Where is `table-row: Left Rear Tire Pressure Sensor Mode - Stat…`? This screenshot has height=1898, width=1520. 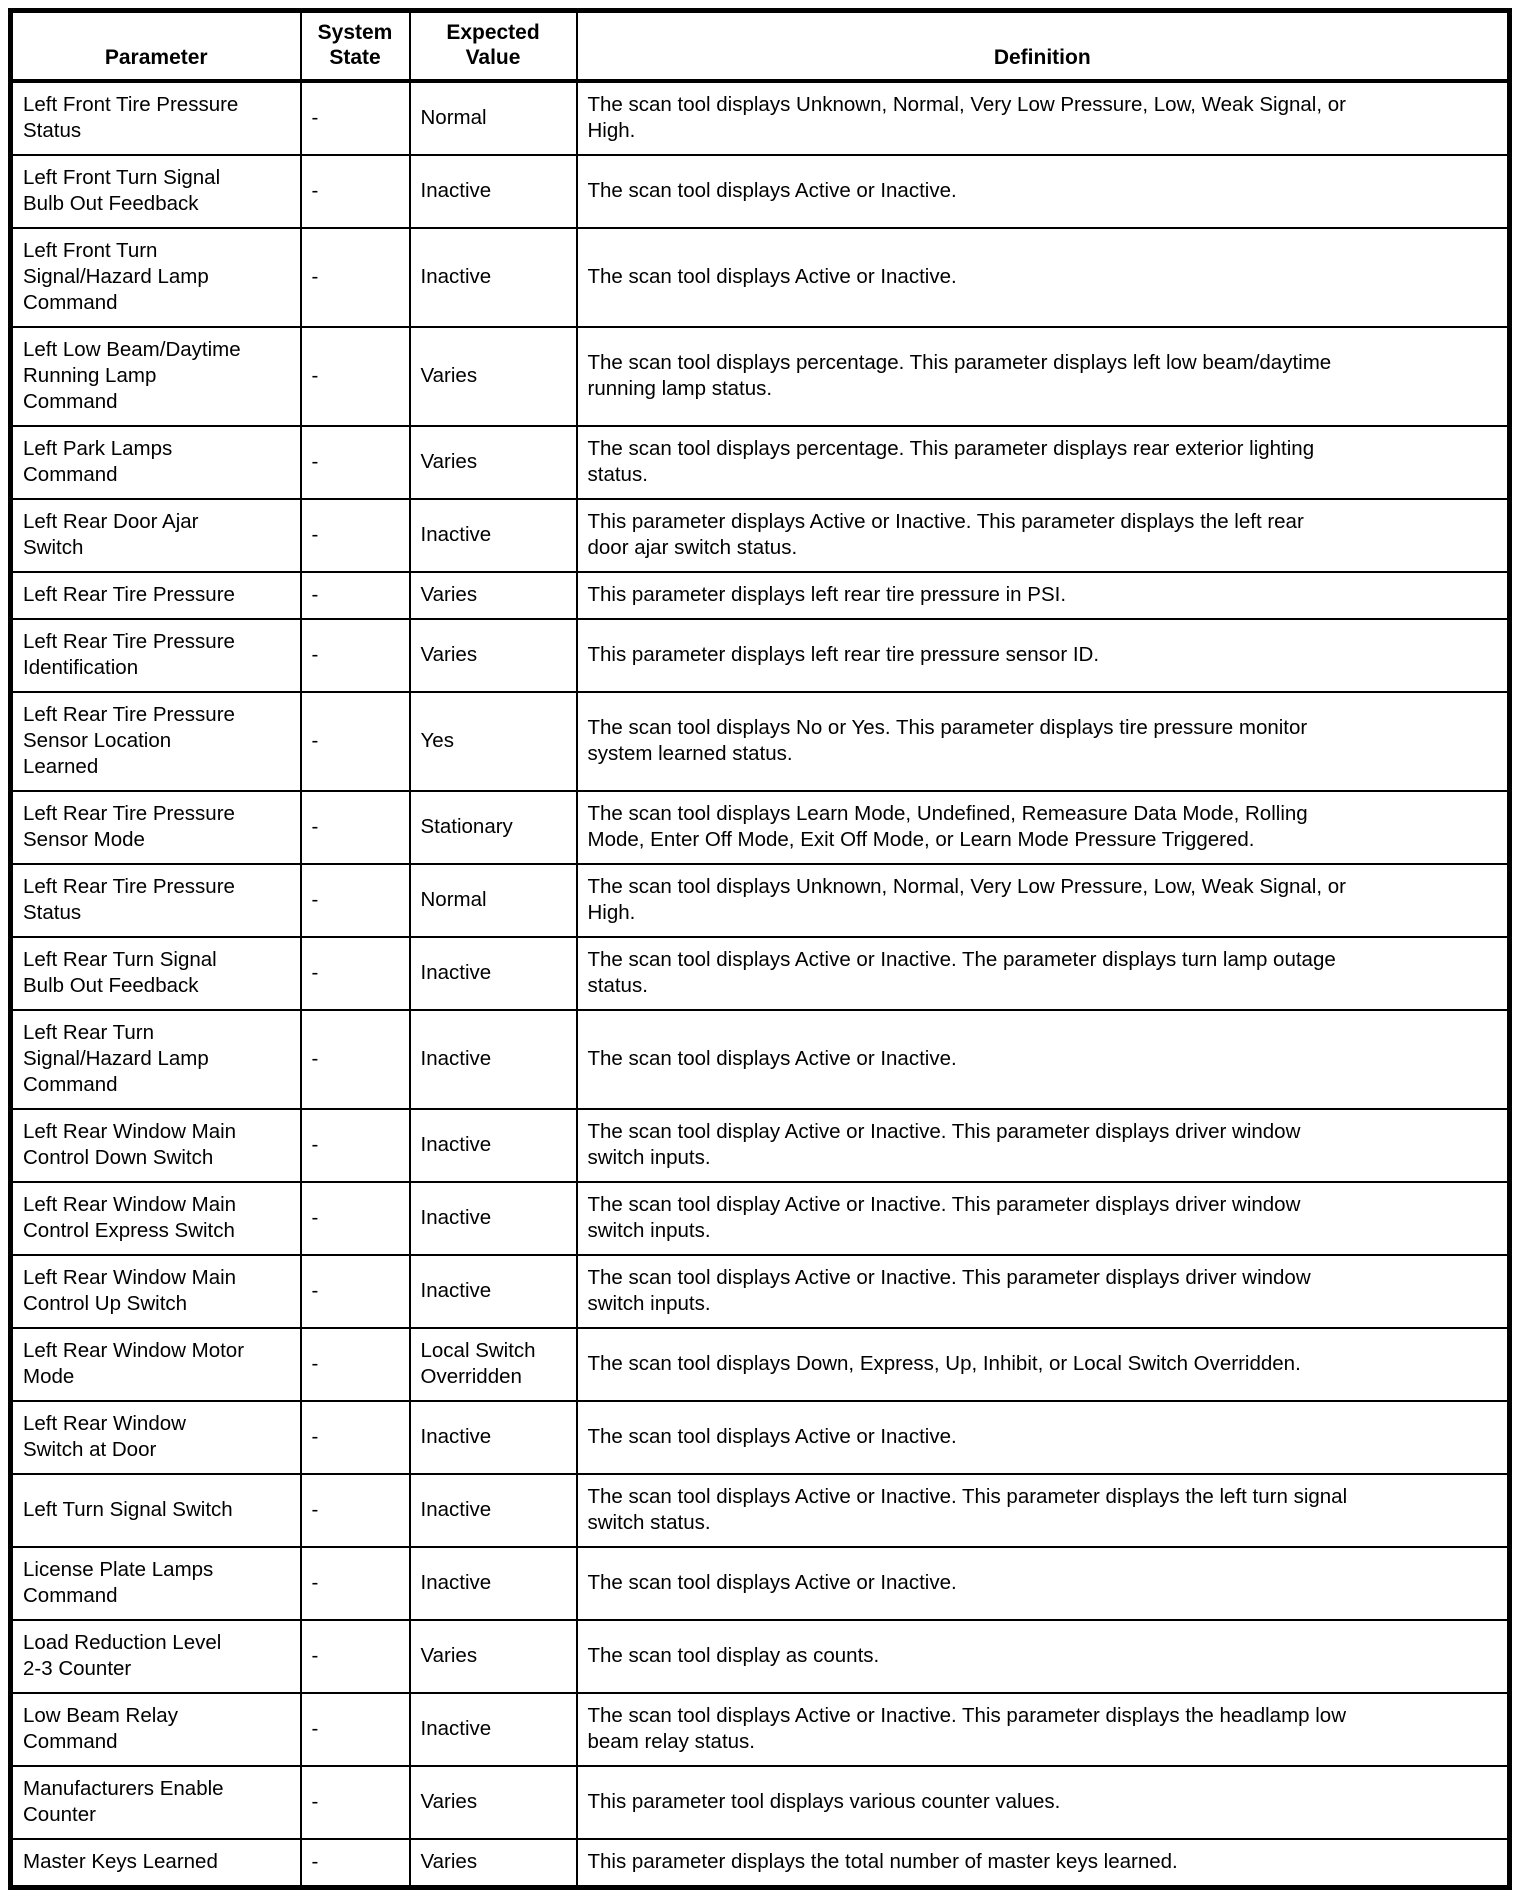 table-row: Left Rear Tire Pressure Sensor Mode - Stat… is located at coordinates (760, 827).